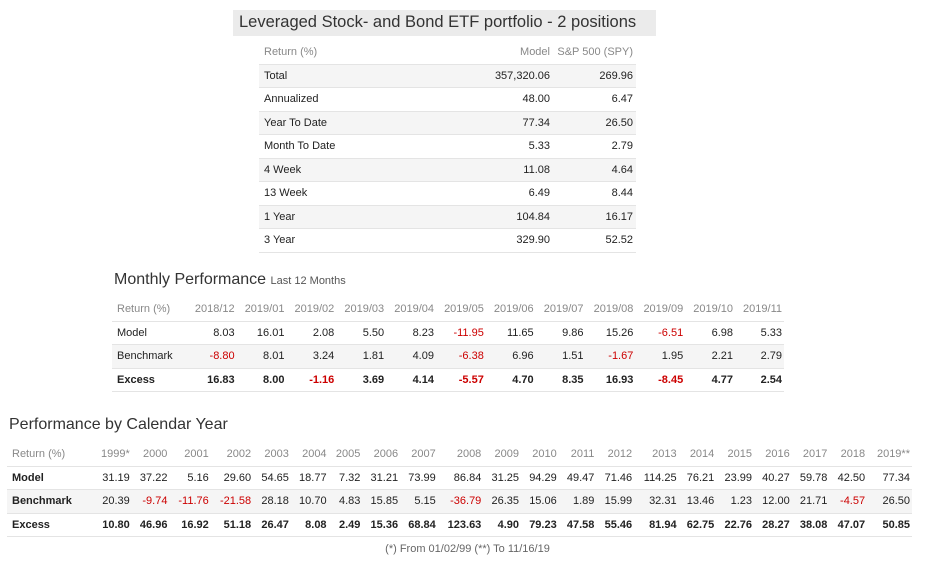 This screenshot has width=935, height=571. I want to click on summary-header-model: Model, so click(491, 53).